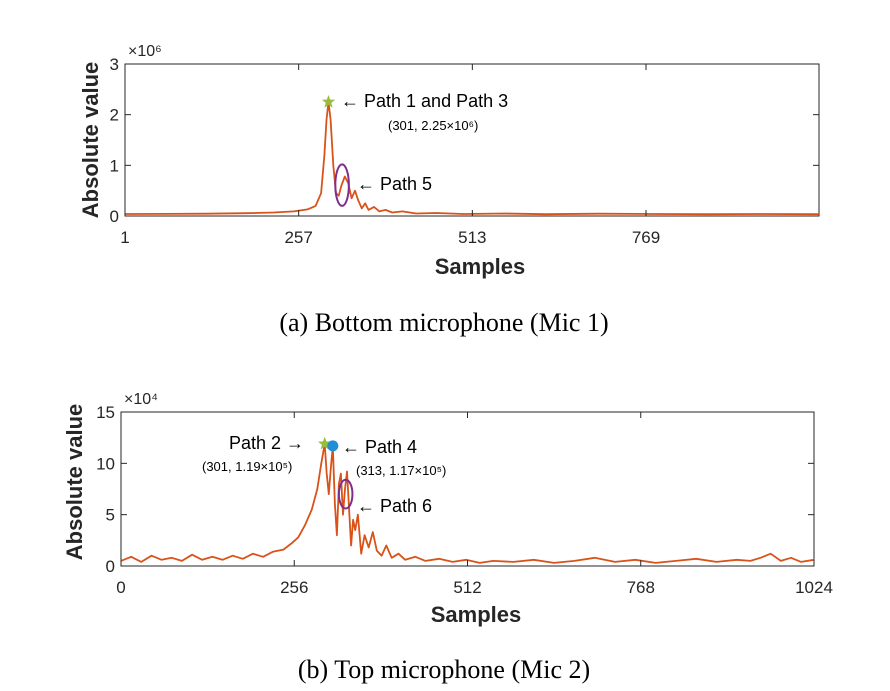 This screenshot has height=691, width=890. What do you see at coordinates (379, 447) in the screenshot?
I see `chart-b-annotation-path4: ← Path 4` at bounding box center [379, 447].